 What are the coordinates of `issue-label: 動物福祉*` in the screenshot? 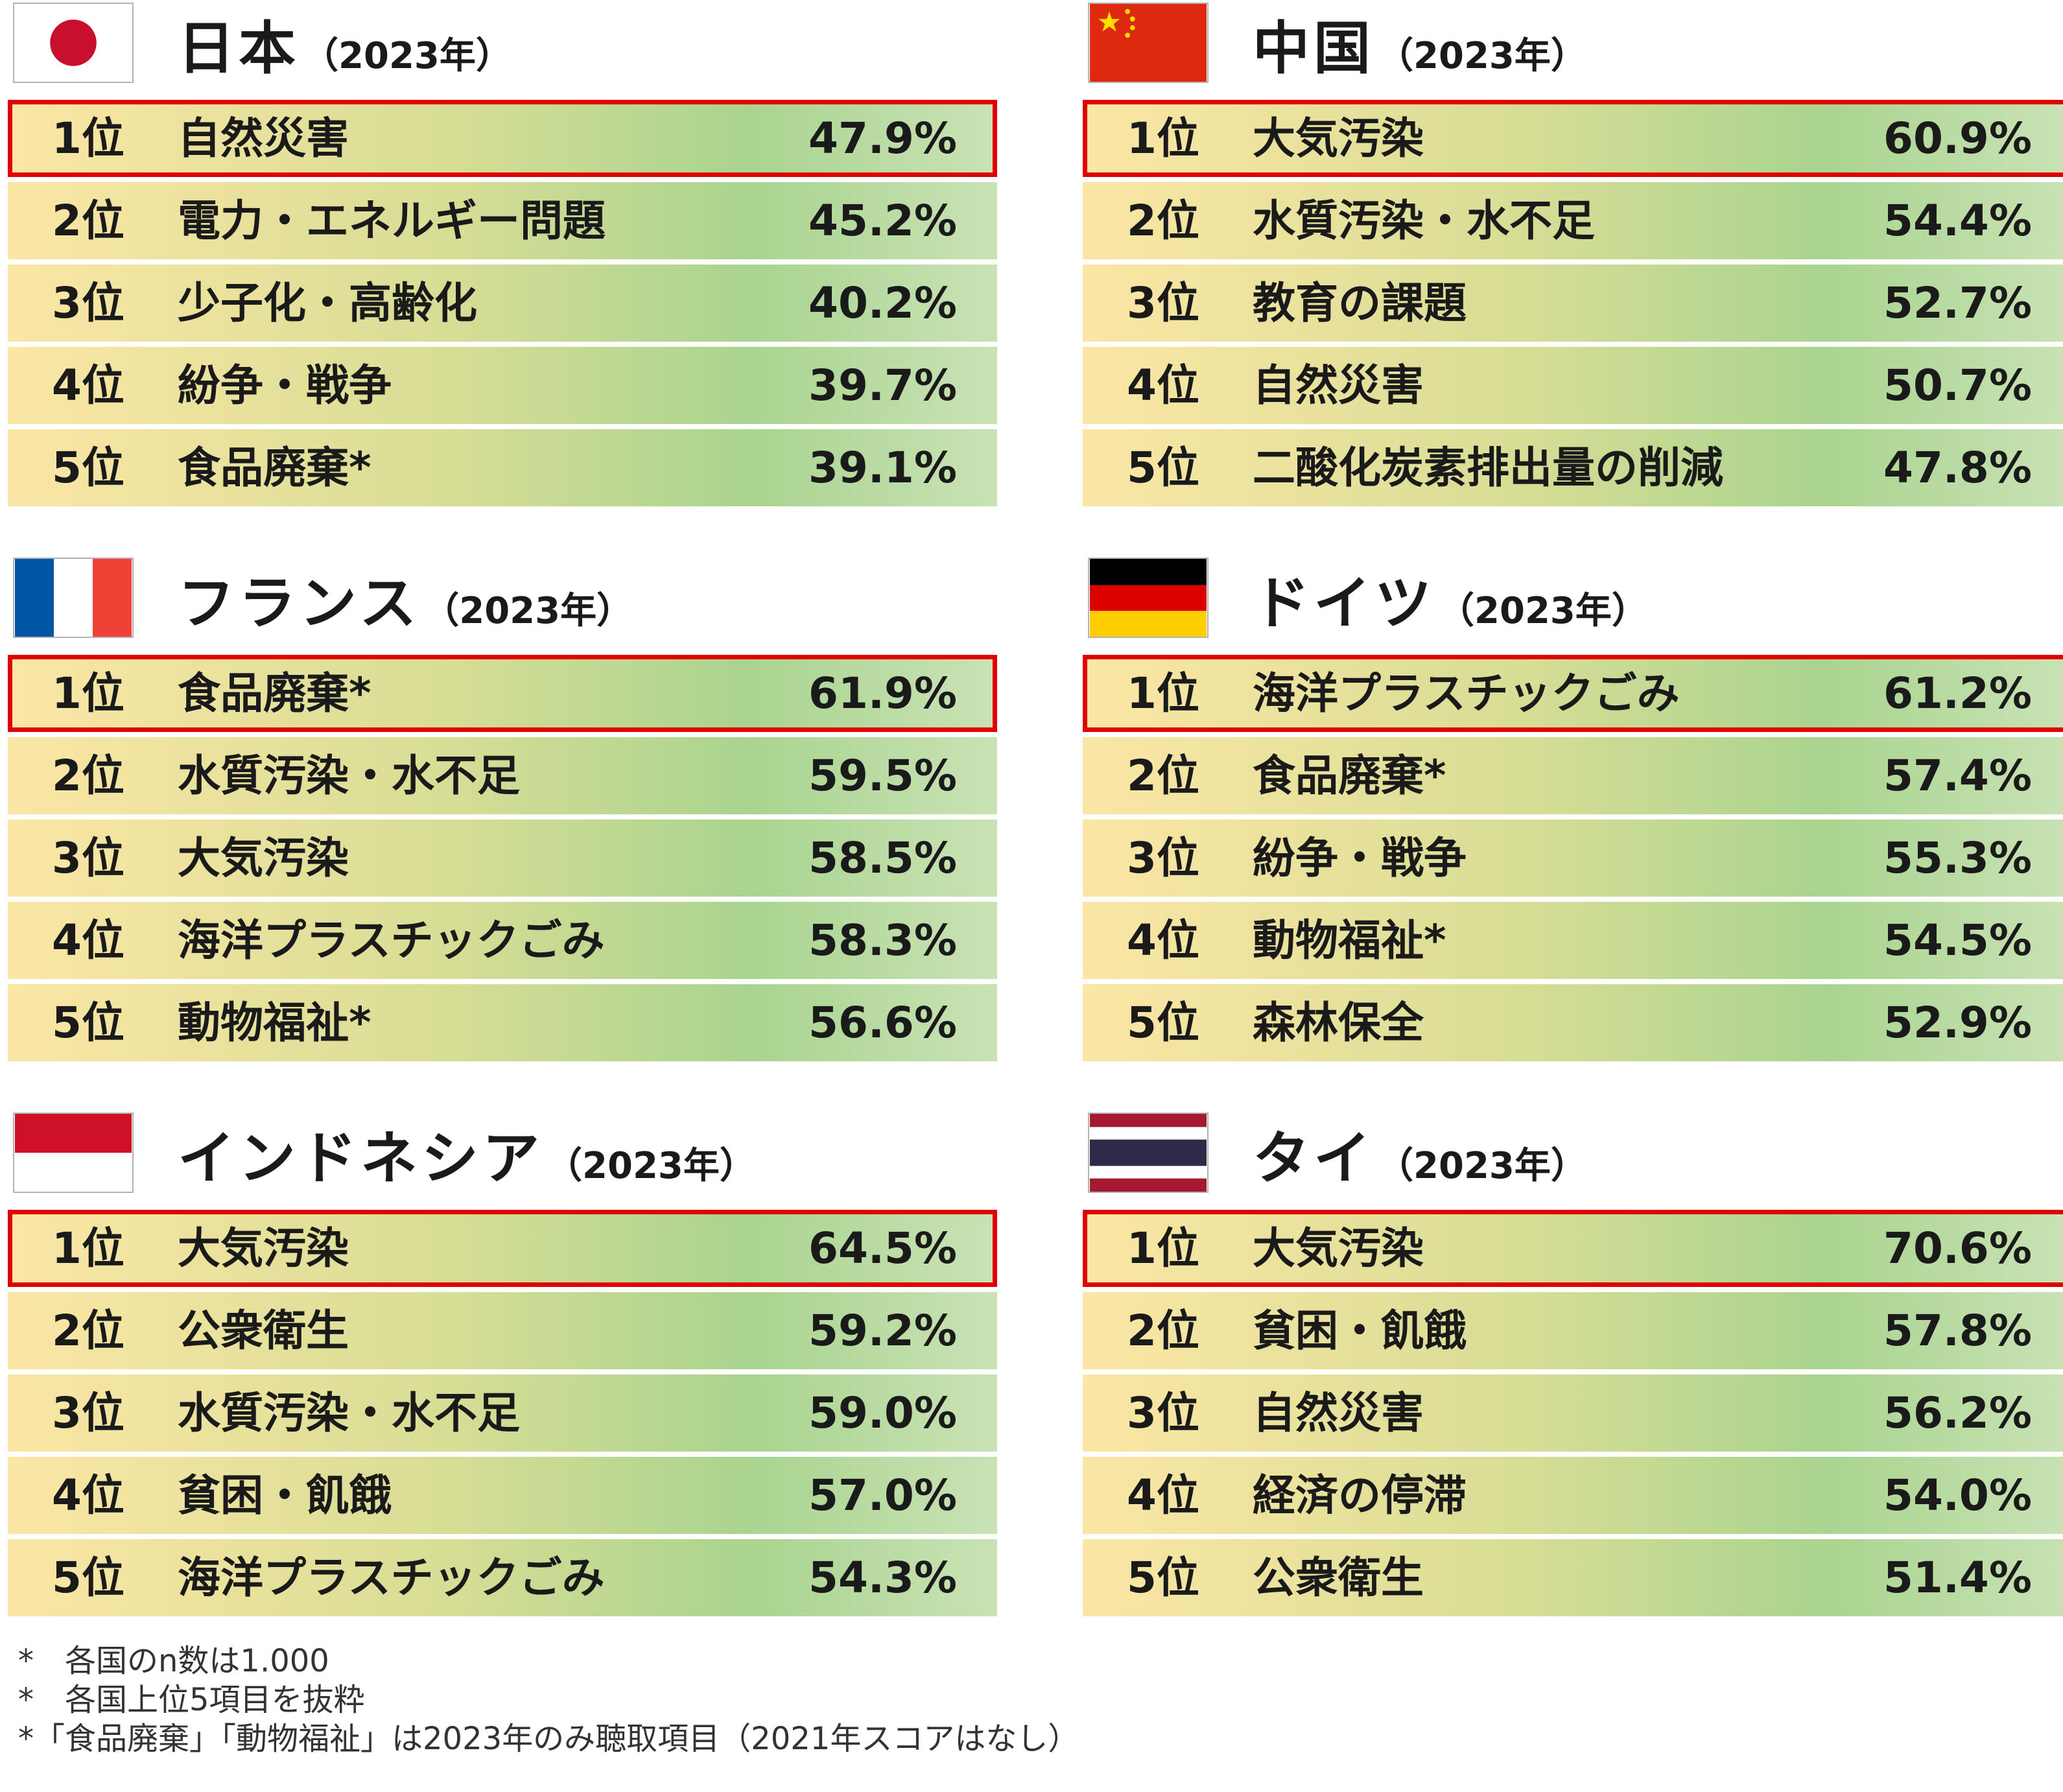 It's located at (274, 1023).